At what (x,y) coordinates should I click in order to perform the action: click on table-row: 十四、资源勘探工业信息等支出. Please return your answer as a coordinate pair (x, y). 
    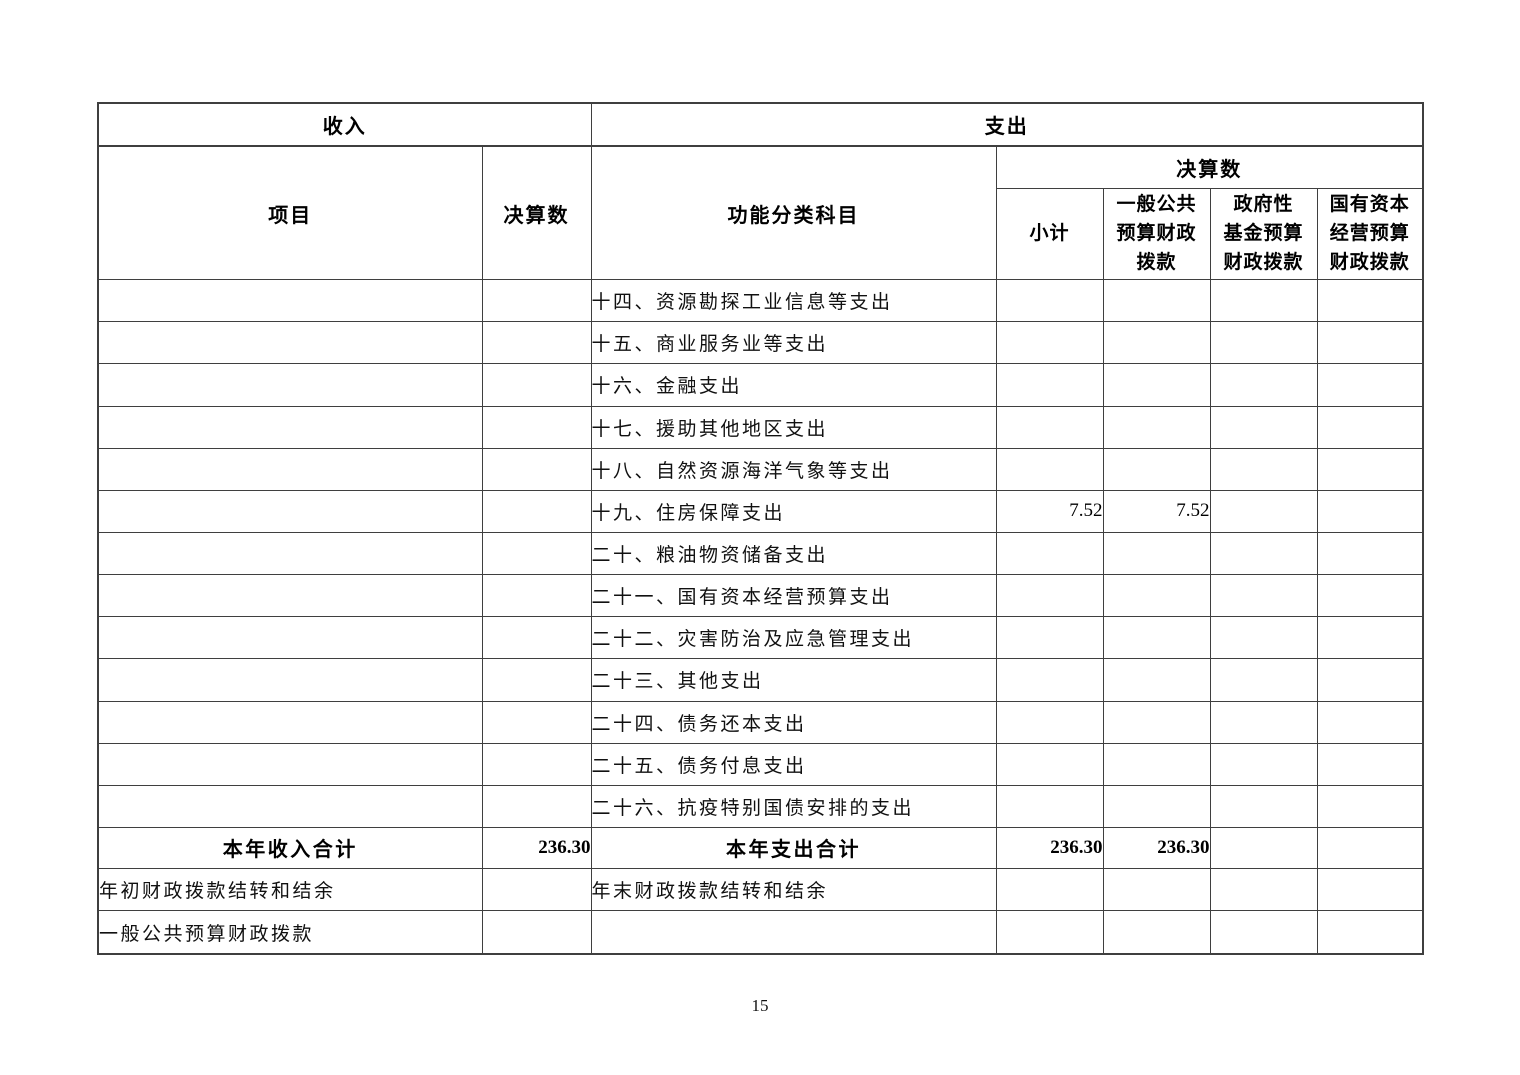
    Looking at the image, I should click on (760, 301).